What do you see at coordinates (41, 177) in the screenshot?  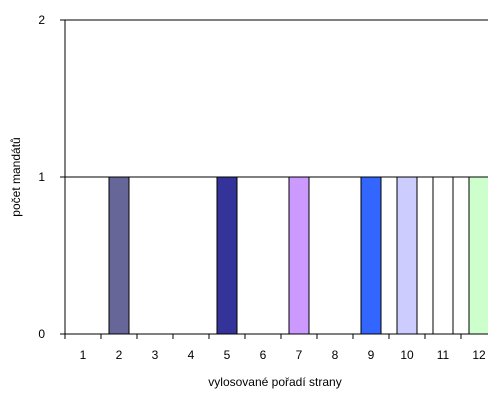 I see `y-tick-label: 1` at bounding box center [41, 177].